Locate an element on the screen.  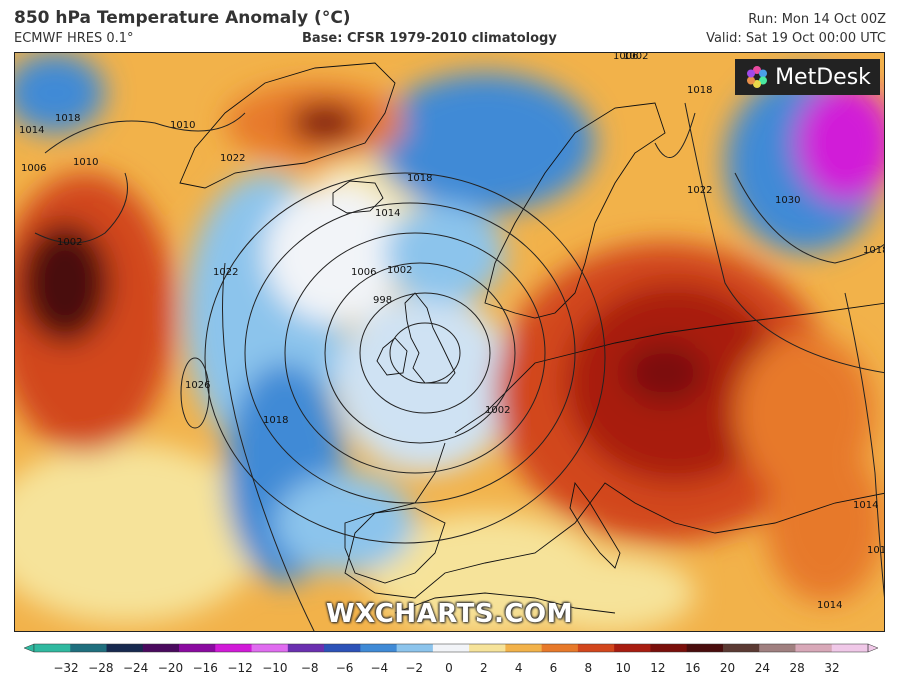
colorbar-tick-label: 10 is located at coordinates (622, 668).